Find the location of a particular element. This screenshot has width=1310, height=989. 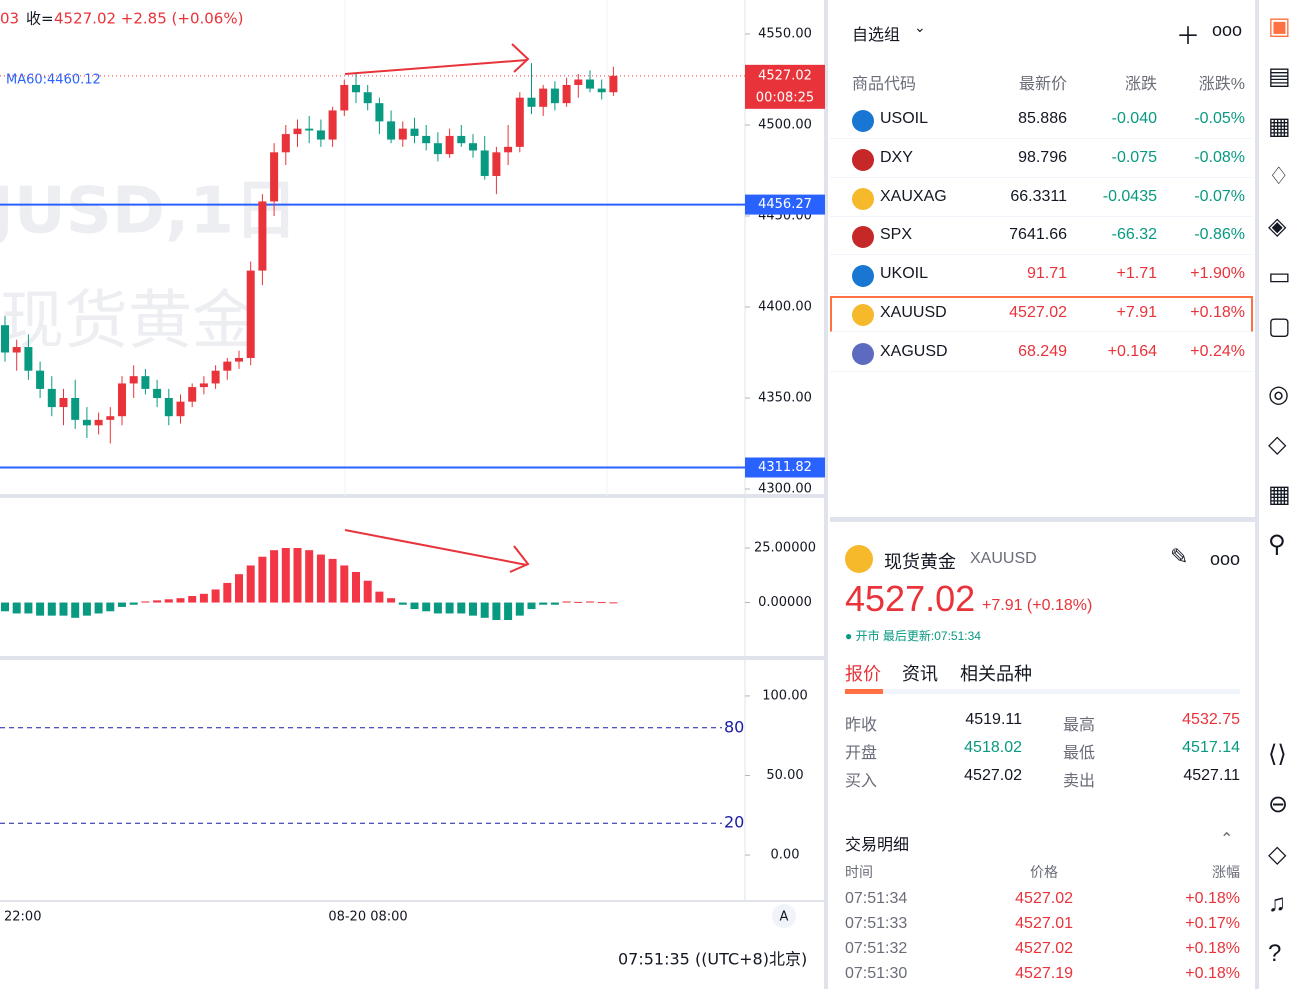

add-icon: ＋ is located at coordinates (1188, 36).